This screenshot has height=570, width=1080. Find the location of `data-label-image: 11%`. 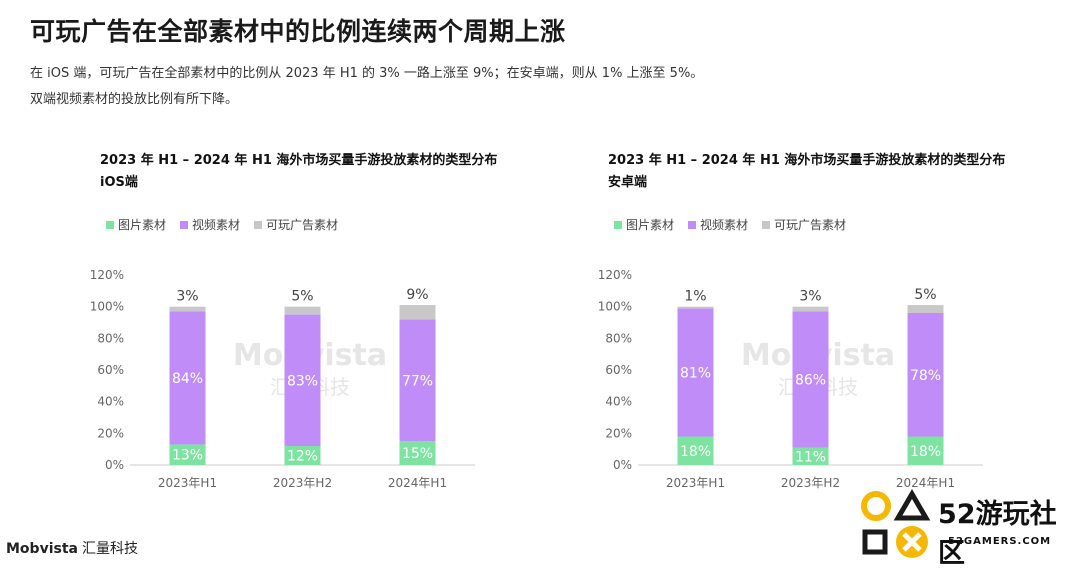

data-label-image: 11% is located at coordinates (810, 457).